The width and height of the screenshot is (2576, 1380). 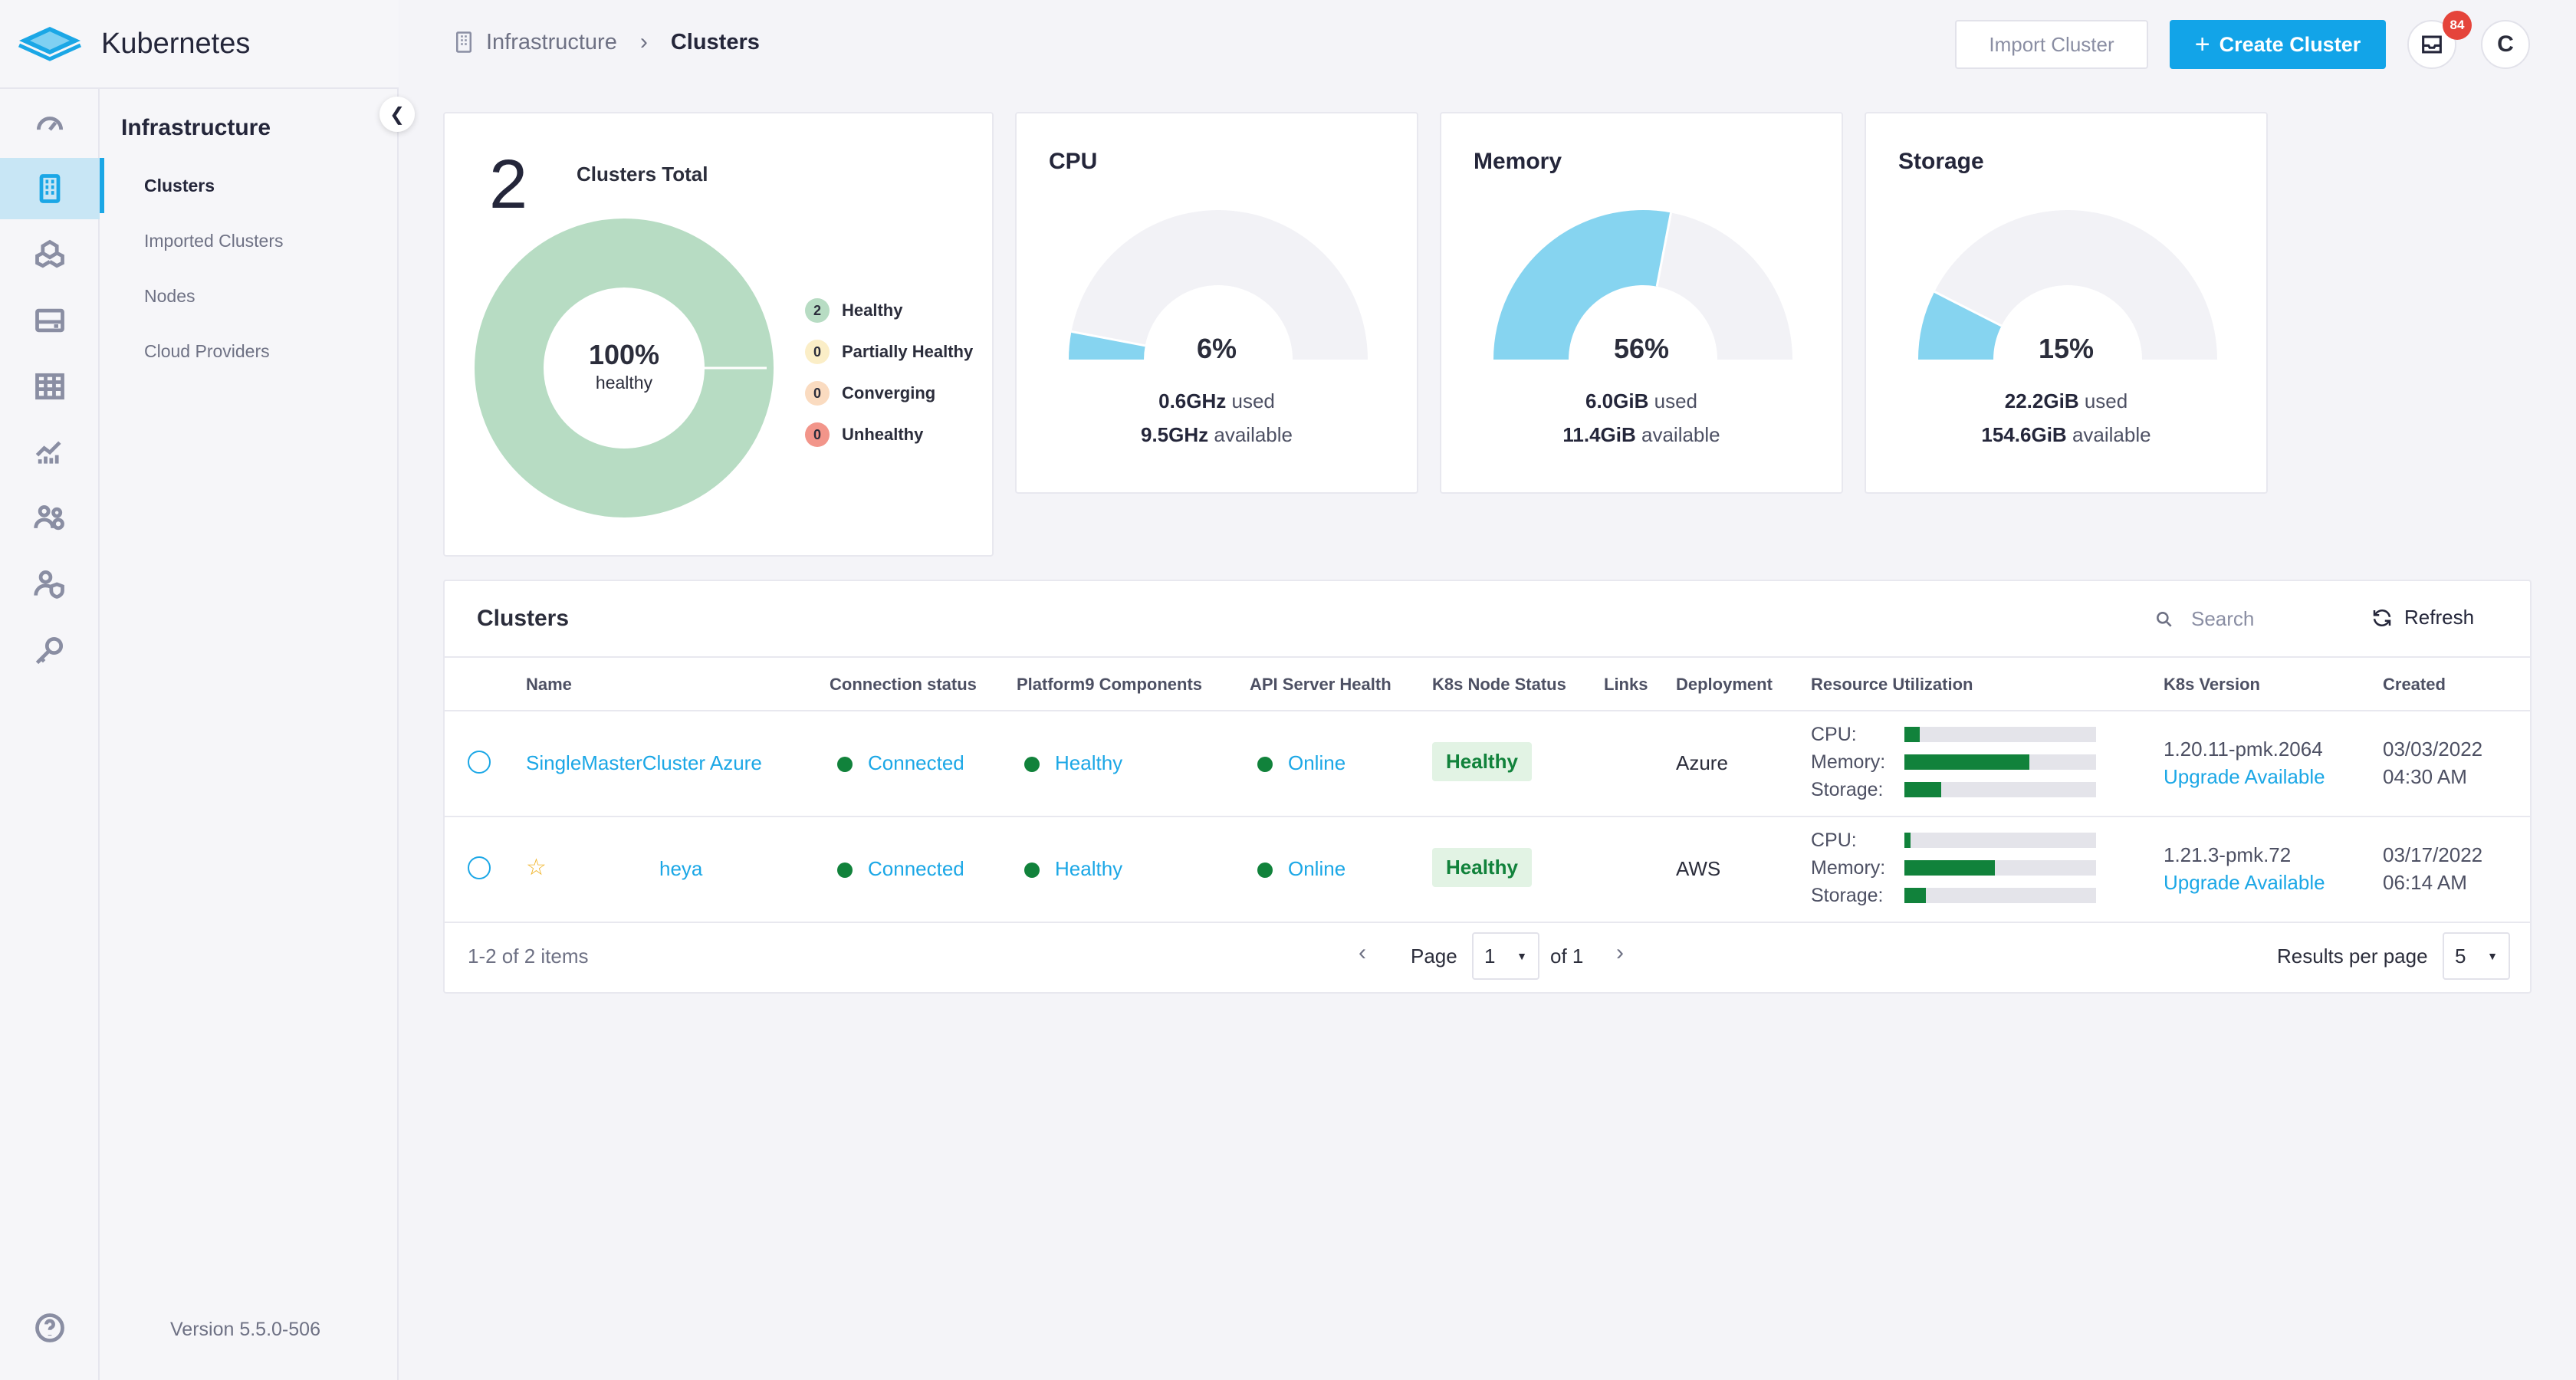 What do you see at coordinates (644, 763) in the screenshot?
I see `cluster-name-link: SingleMasterCluster Azure` at bounding box center [644, 763].